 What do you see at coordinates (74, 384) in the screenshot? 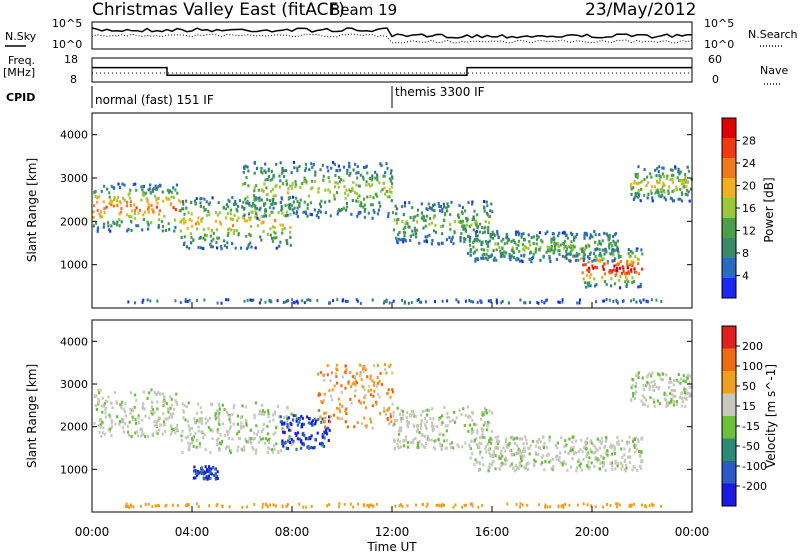
I see `velocity-ytick-label: 3000` at bounding box center [74, 384].